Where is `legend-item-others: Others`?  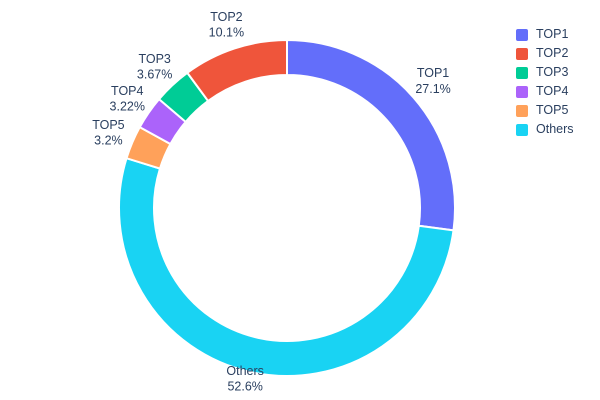
legend-item-others: Others is located at coordinates (545, 129).